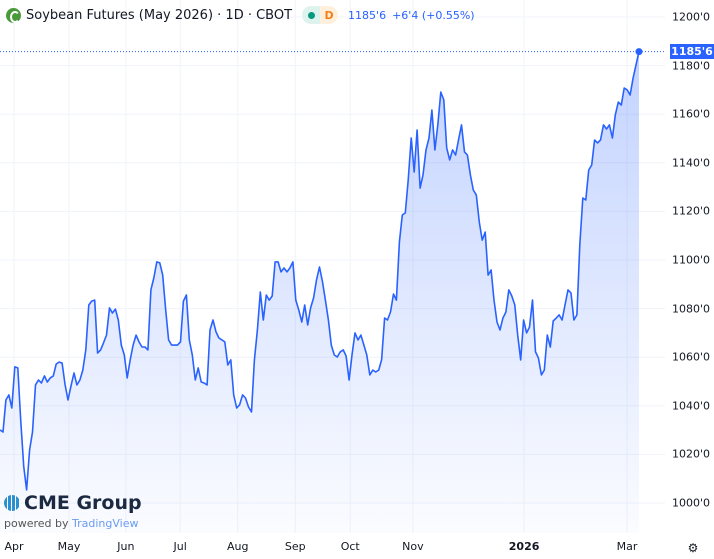 The width and height of the screenshot is (714, 559). Describe the element at coordinates (627, 546) in the screenshot. I see `x-tick-label: Mar` at that location.